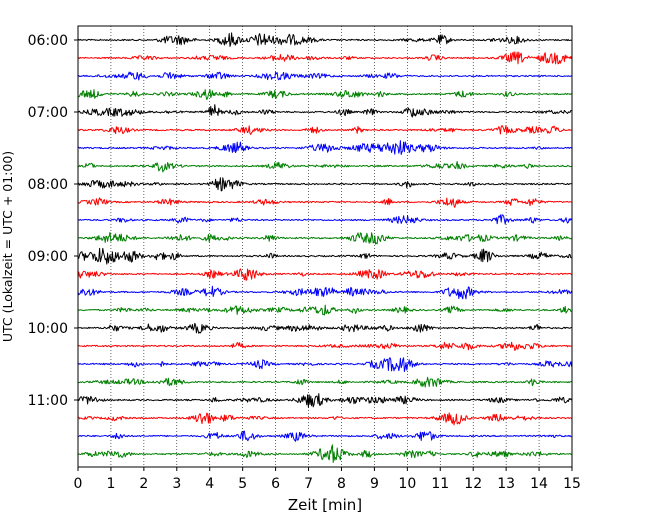  What do you see at coordinates (78, 484) in the screenshot?
I see `x-tick-label: 0` at bounding box center [78, 484].